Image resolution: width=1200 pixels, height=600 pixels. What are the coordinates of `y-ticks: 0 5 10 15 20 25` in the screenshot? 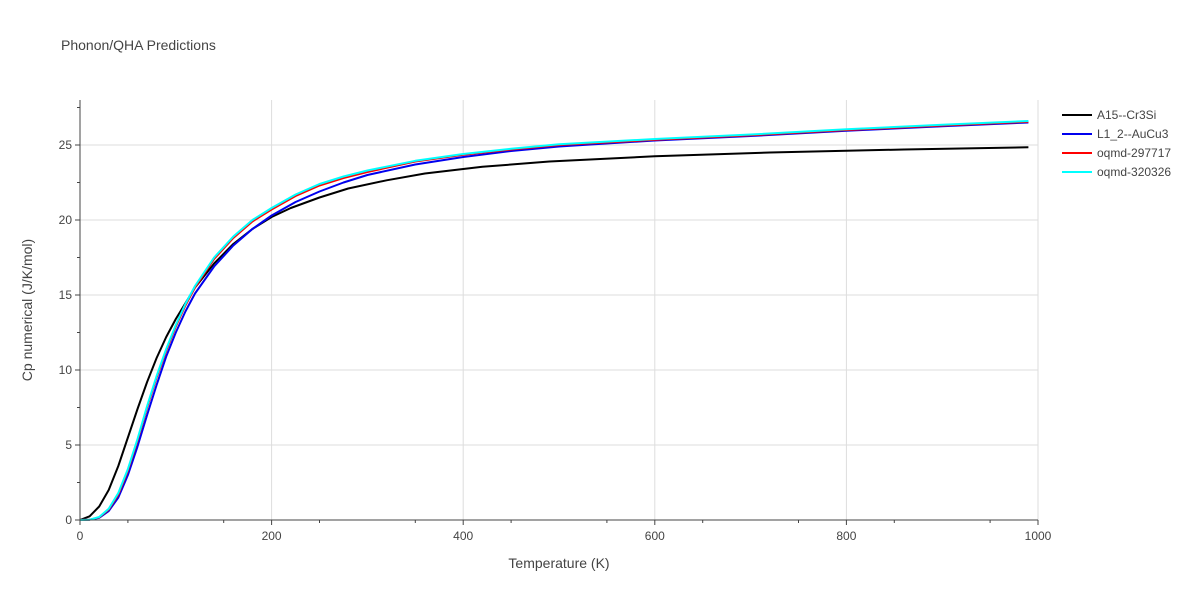 It's located at (69, 317).